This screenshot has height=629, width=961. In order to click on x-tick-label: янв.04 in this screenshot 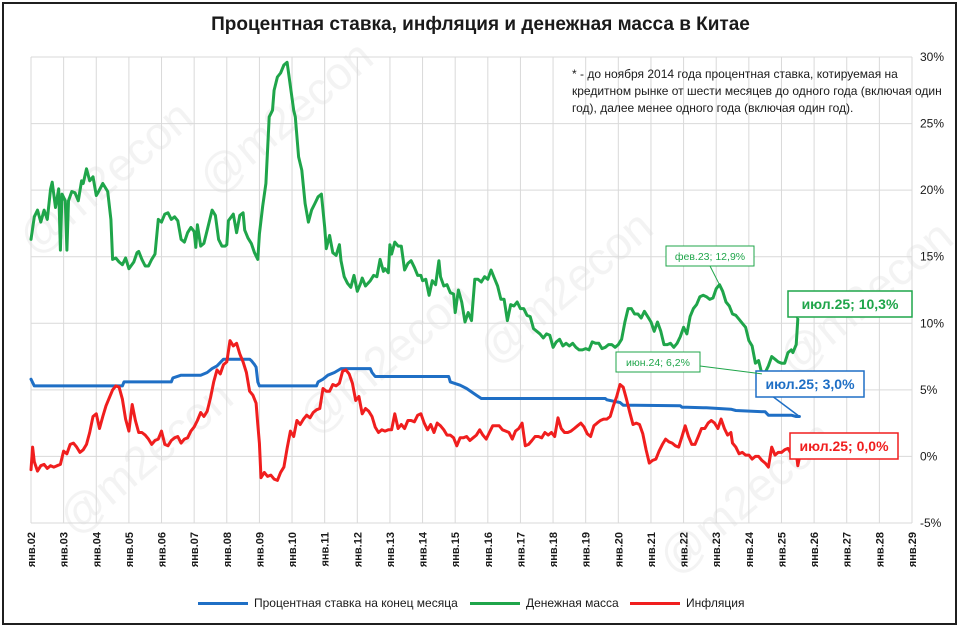, I will do `click(97, 549)`.